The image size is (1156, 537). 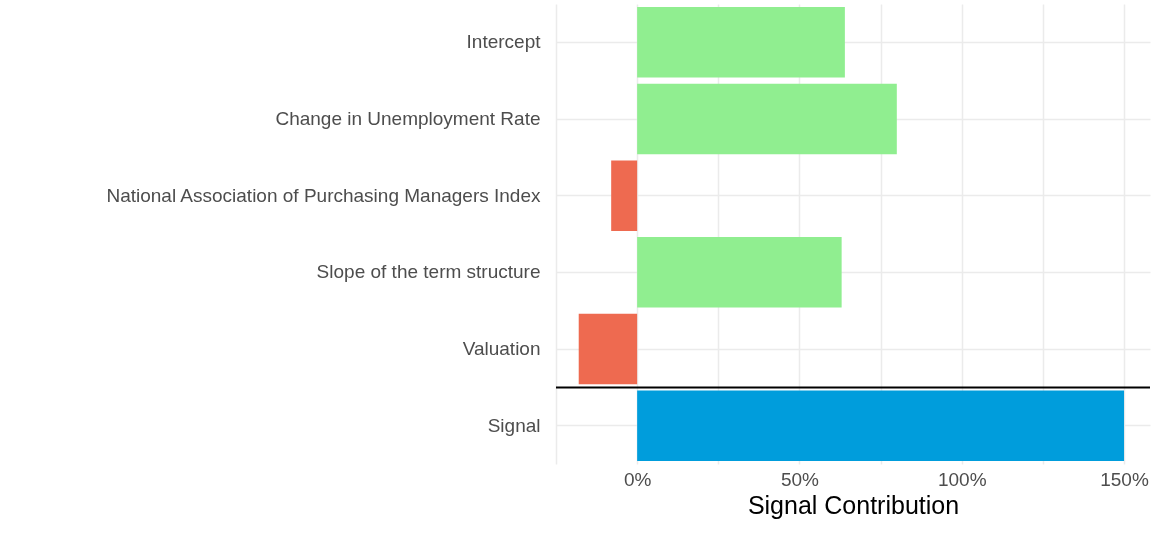 I want to click on y-tick-label: National Association of Purchasing Managers Index, so click(x=323, y=195).